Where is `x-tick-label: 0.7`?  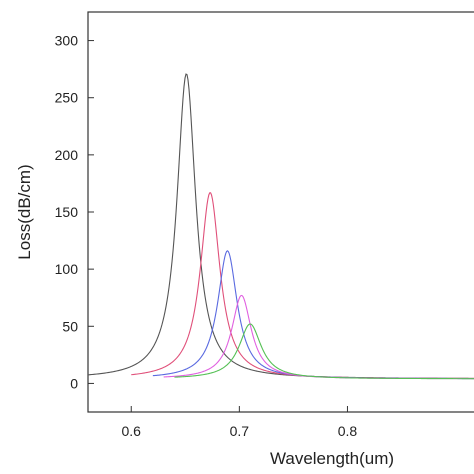
x-tick-label: 0.7 is located at coordinates (240, 431).